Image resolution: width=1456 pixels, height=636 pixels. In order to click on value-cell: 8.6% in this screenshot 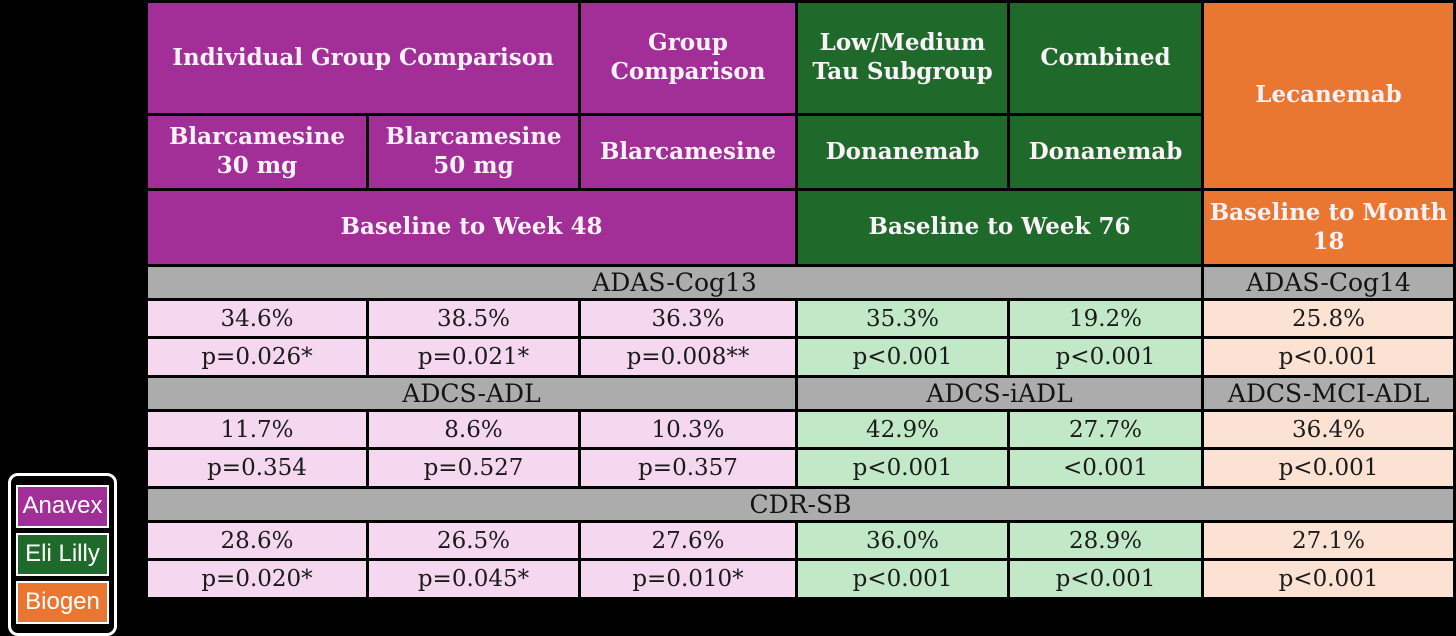, I will do `click(473, 429)`.